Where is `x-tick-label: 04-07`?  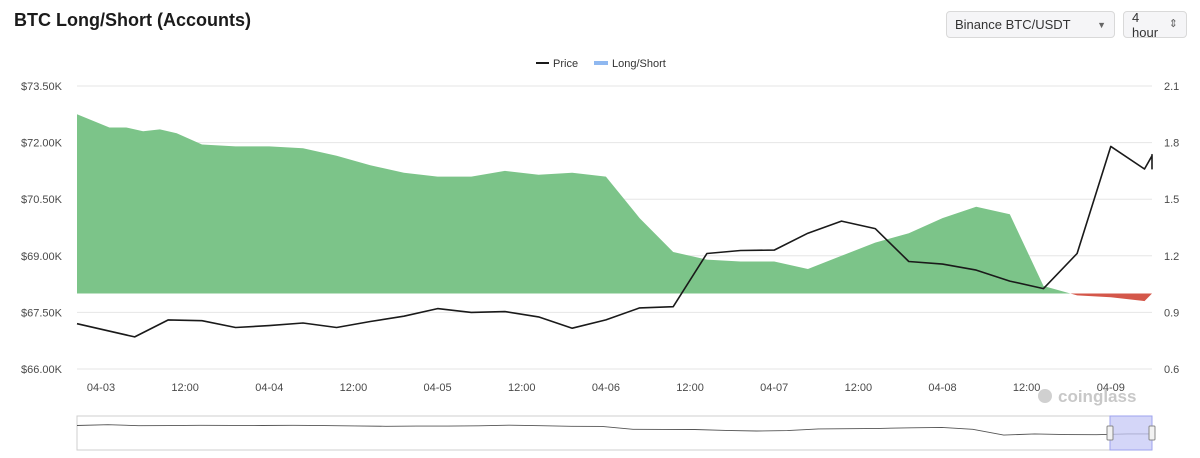 x-tick-label: 04-07 is located at coordinates (774, 388).